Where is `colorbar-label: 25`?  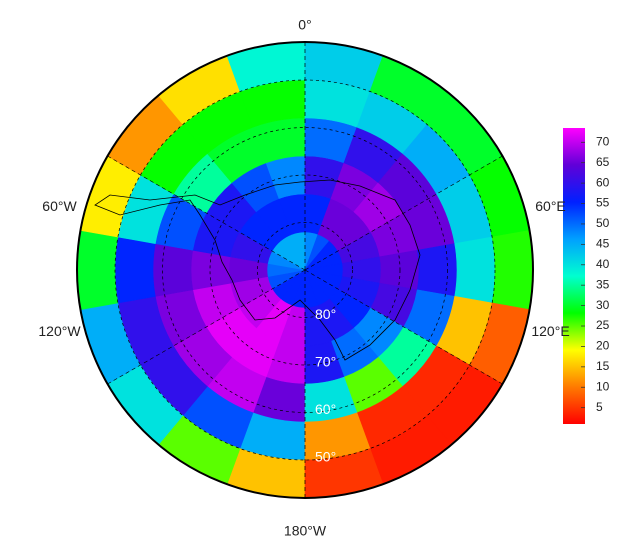 colorbar-label: 25 is located at coordinates (603, 325).